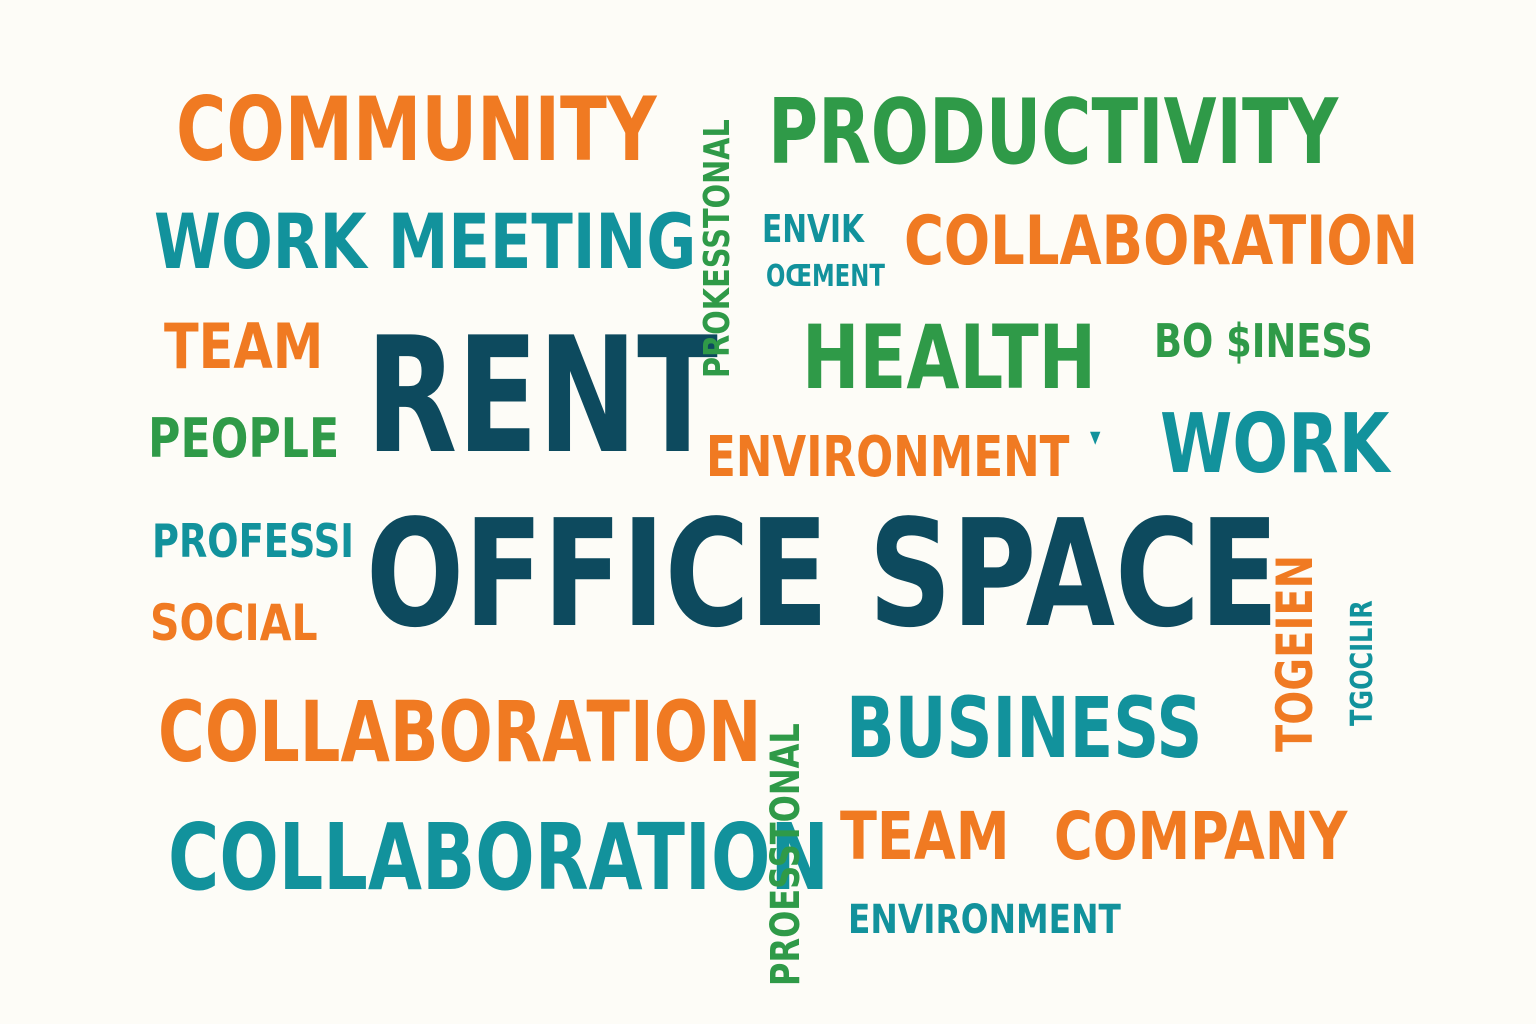  What do you see at coordinates (498, 857) in the screenshot?
I see `word-collaboration-bottom: COLLABORATION` at bounding box center [498, 857].